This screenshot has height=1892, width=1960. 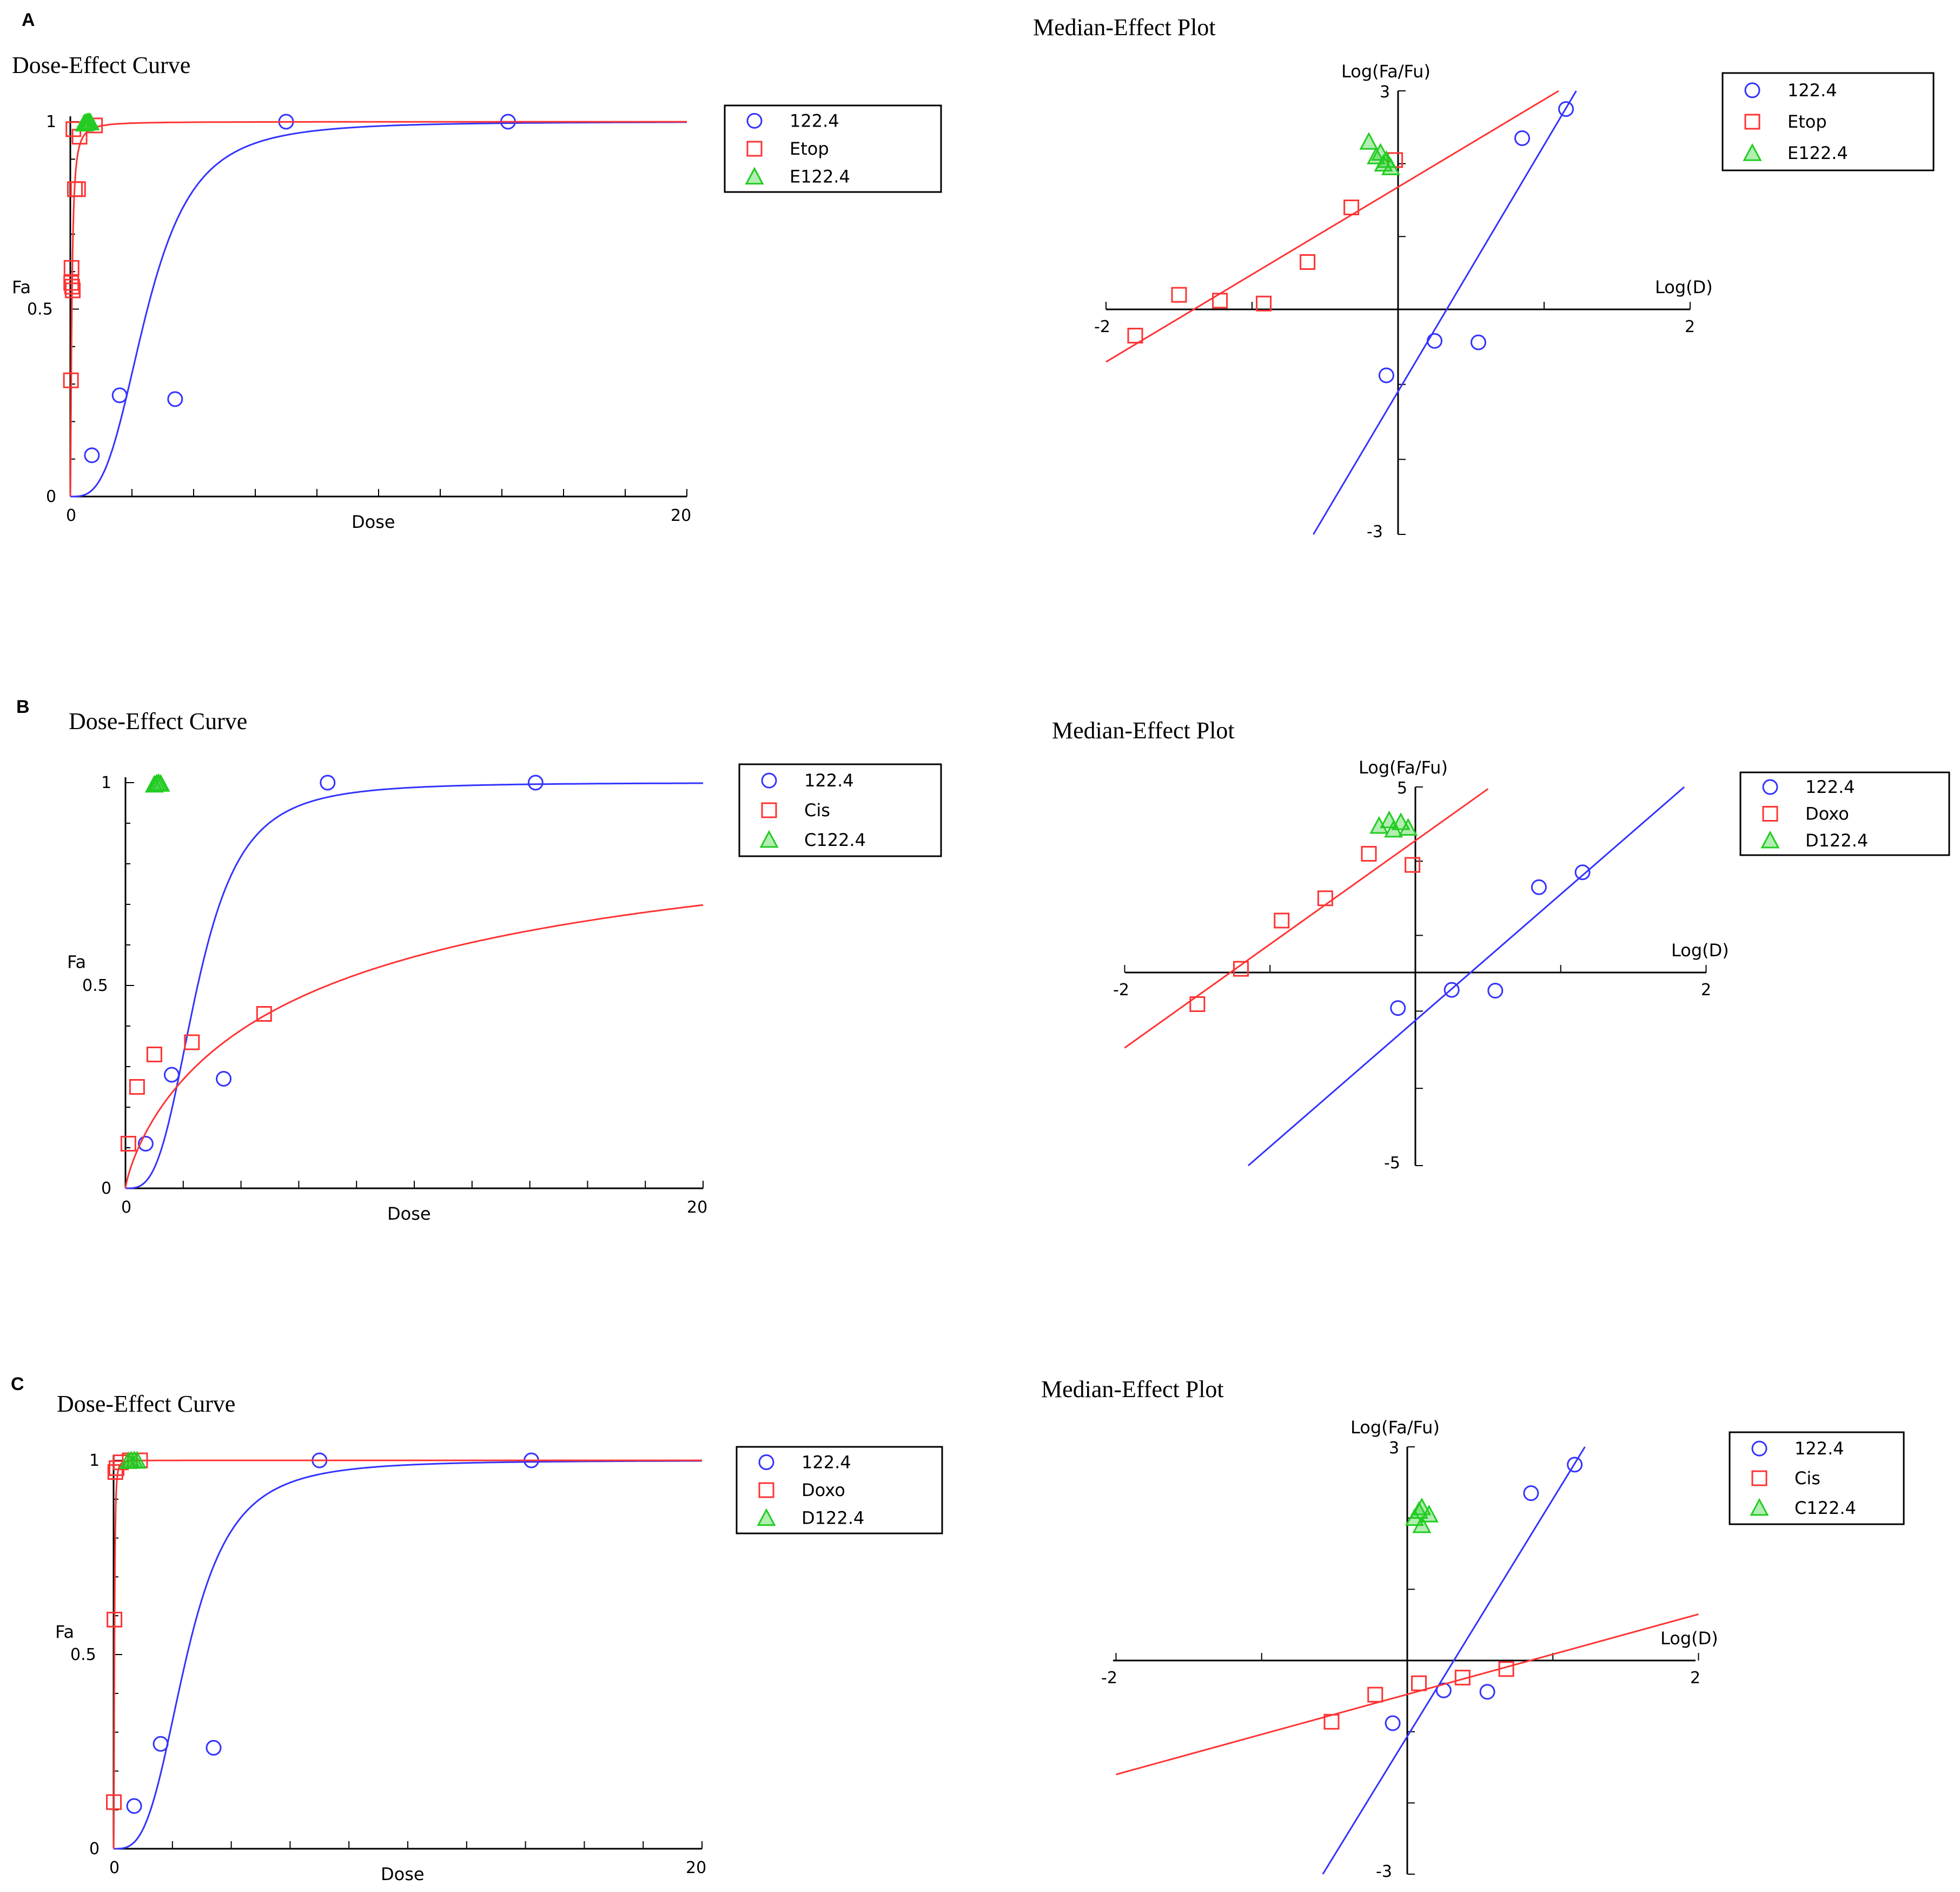 I want to click on fit-line-etop, so click(x=1332, y=226).